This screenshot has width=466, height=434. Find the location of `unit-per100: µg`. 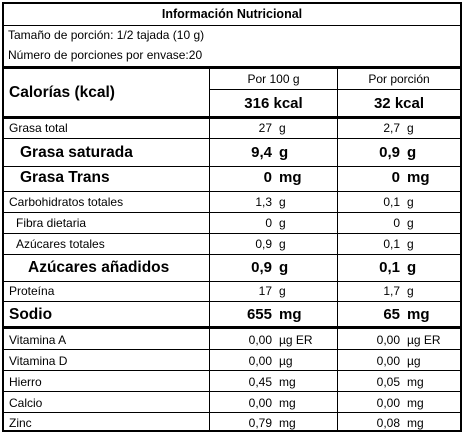

unit-per100: µg is located at coordinates (286, 361).